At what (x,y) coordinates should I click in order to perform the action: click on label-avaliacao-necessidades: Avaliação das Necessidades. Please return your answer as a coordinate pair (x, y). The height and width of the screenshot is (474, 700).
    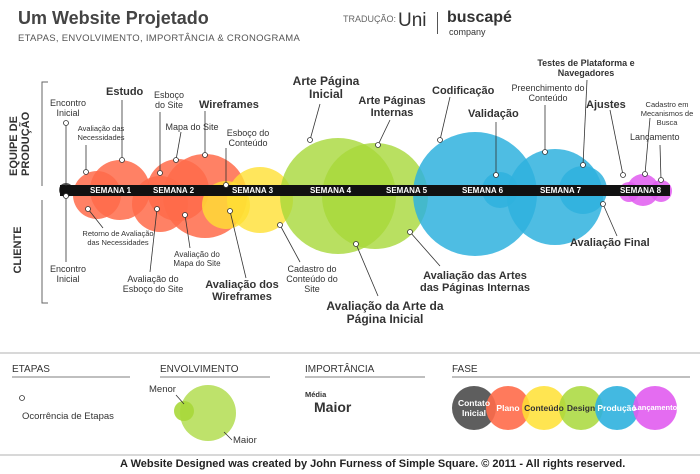
    Looking at the image, I should click on (101, 133).